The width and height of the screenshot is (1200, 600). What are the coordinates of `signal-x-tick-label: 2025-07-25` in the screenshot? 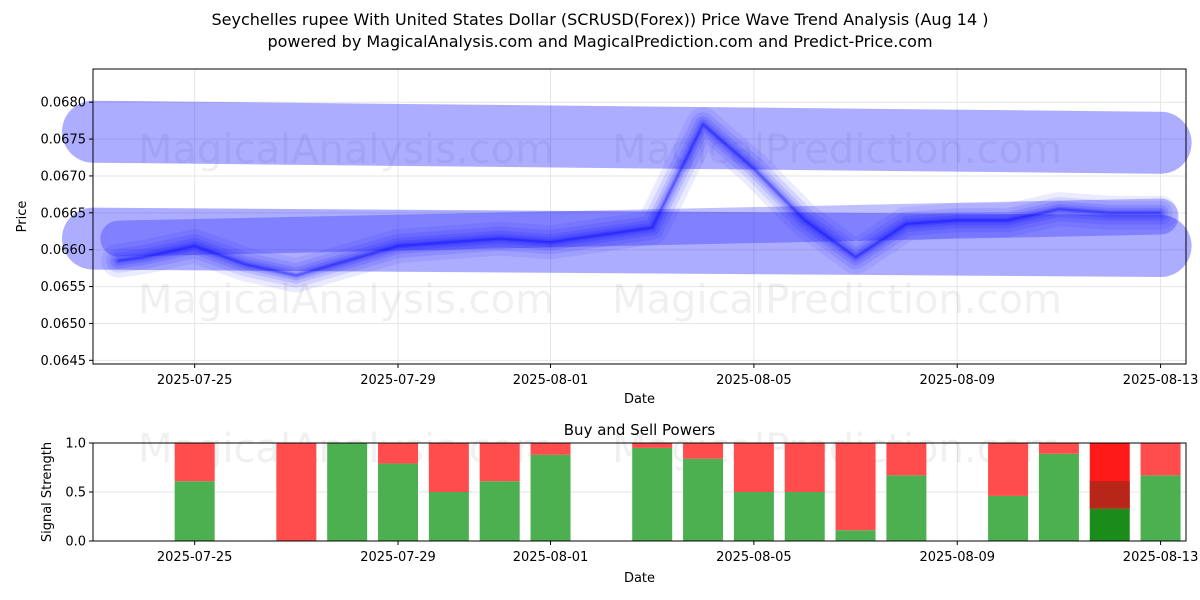 It's located at (195, 557).